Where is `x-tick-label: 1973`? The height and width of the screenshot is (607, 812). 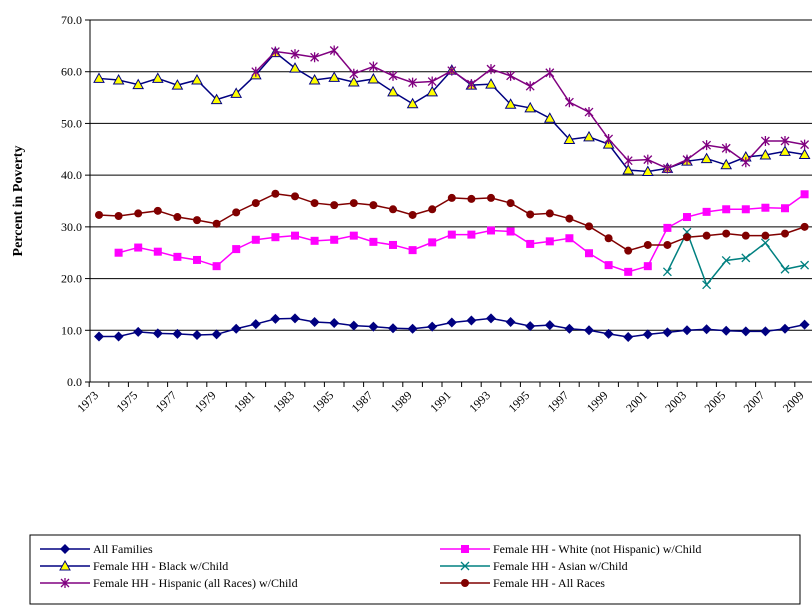 x-tick-label: 1973 is located at coordinates (87, 401).